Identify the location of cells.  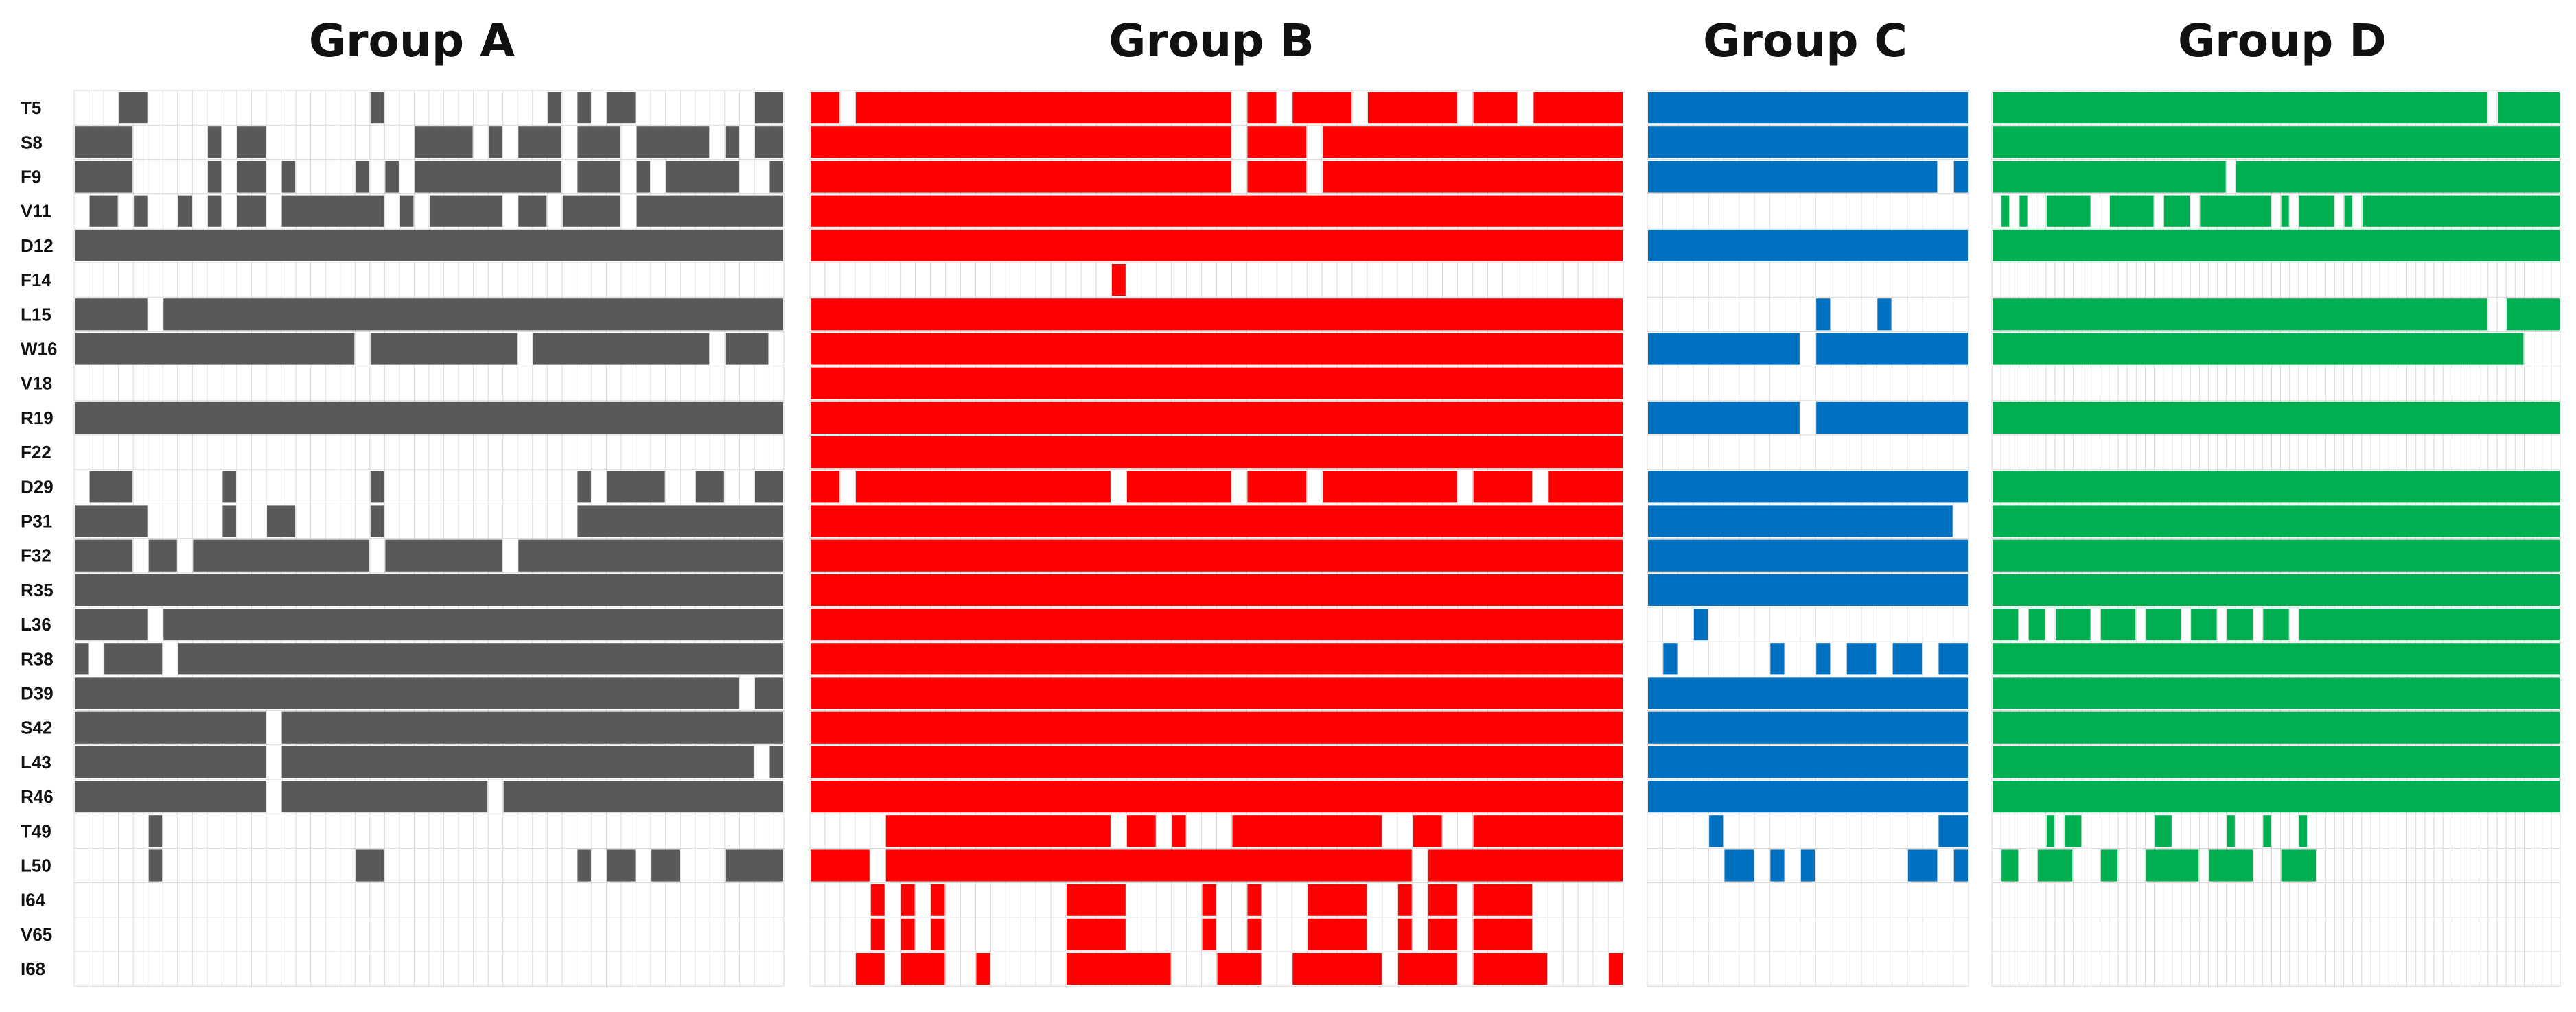
(1808, 487).